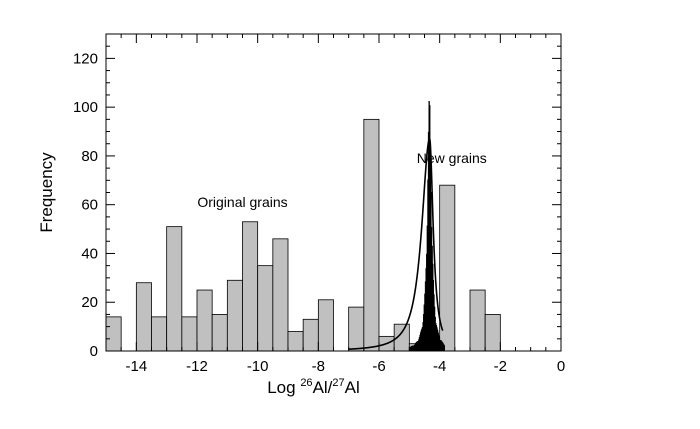 The height and width of the screenshot is (429, 700). What do you see at coordinates (352, 387) in the screenshot?
I see `x-axis-title-suffix: Al` at bounding box center [352, 387].